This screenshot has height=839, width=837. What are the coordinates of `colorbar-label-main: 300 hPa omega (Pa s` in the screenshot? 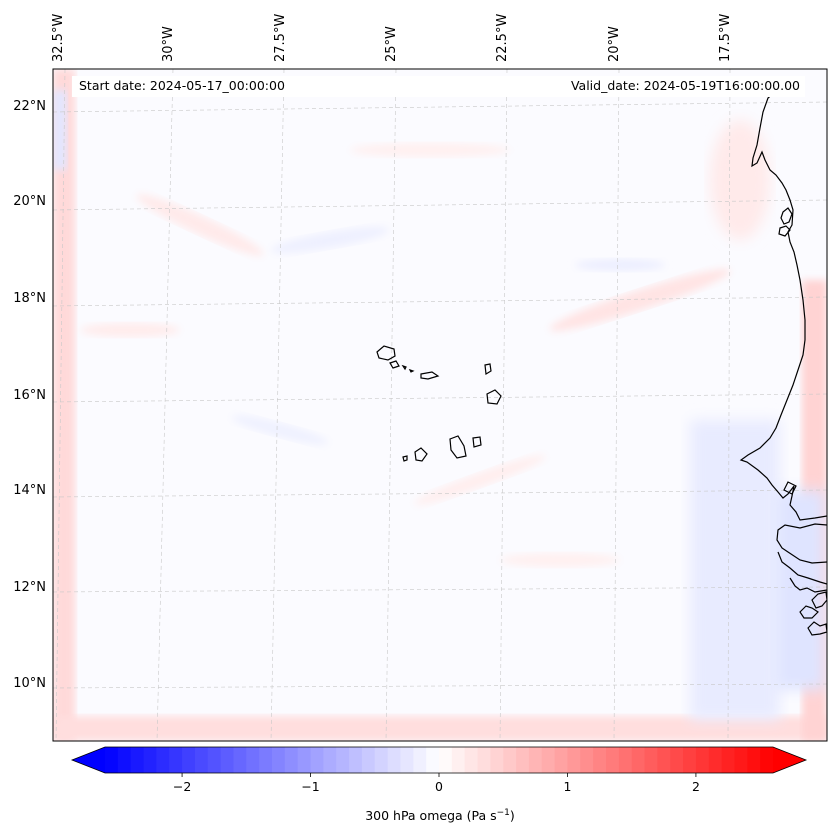 It's located at (431, 816).